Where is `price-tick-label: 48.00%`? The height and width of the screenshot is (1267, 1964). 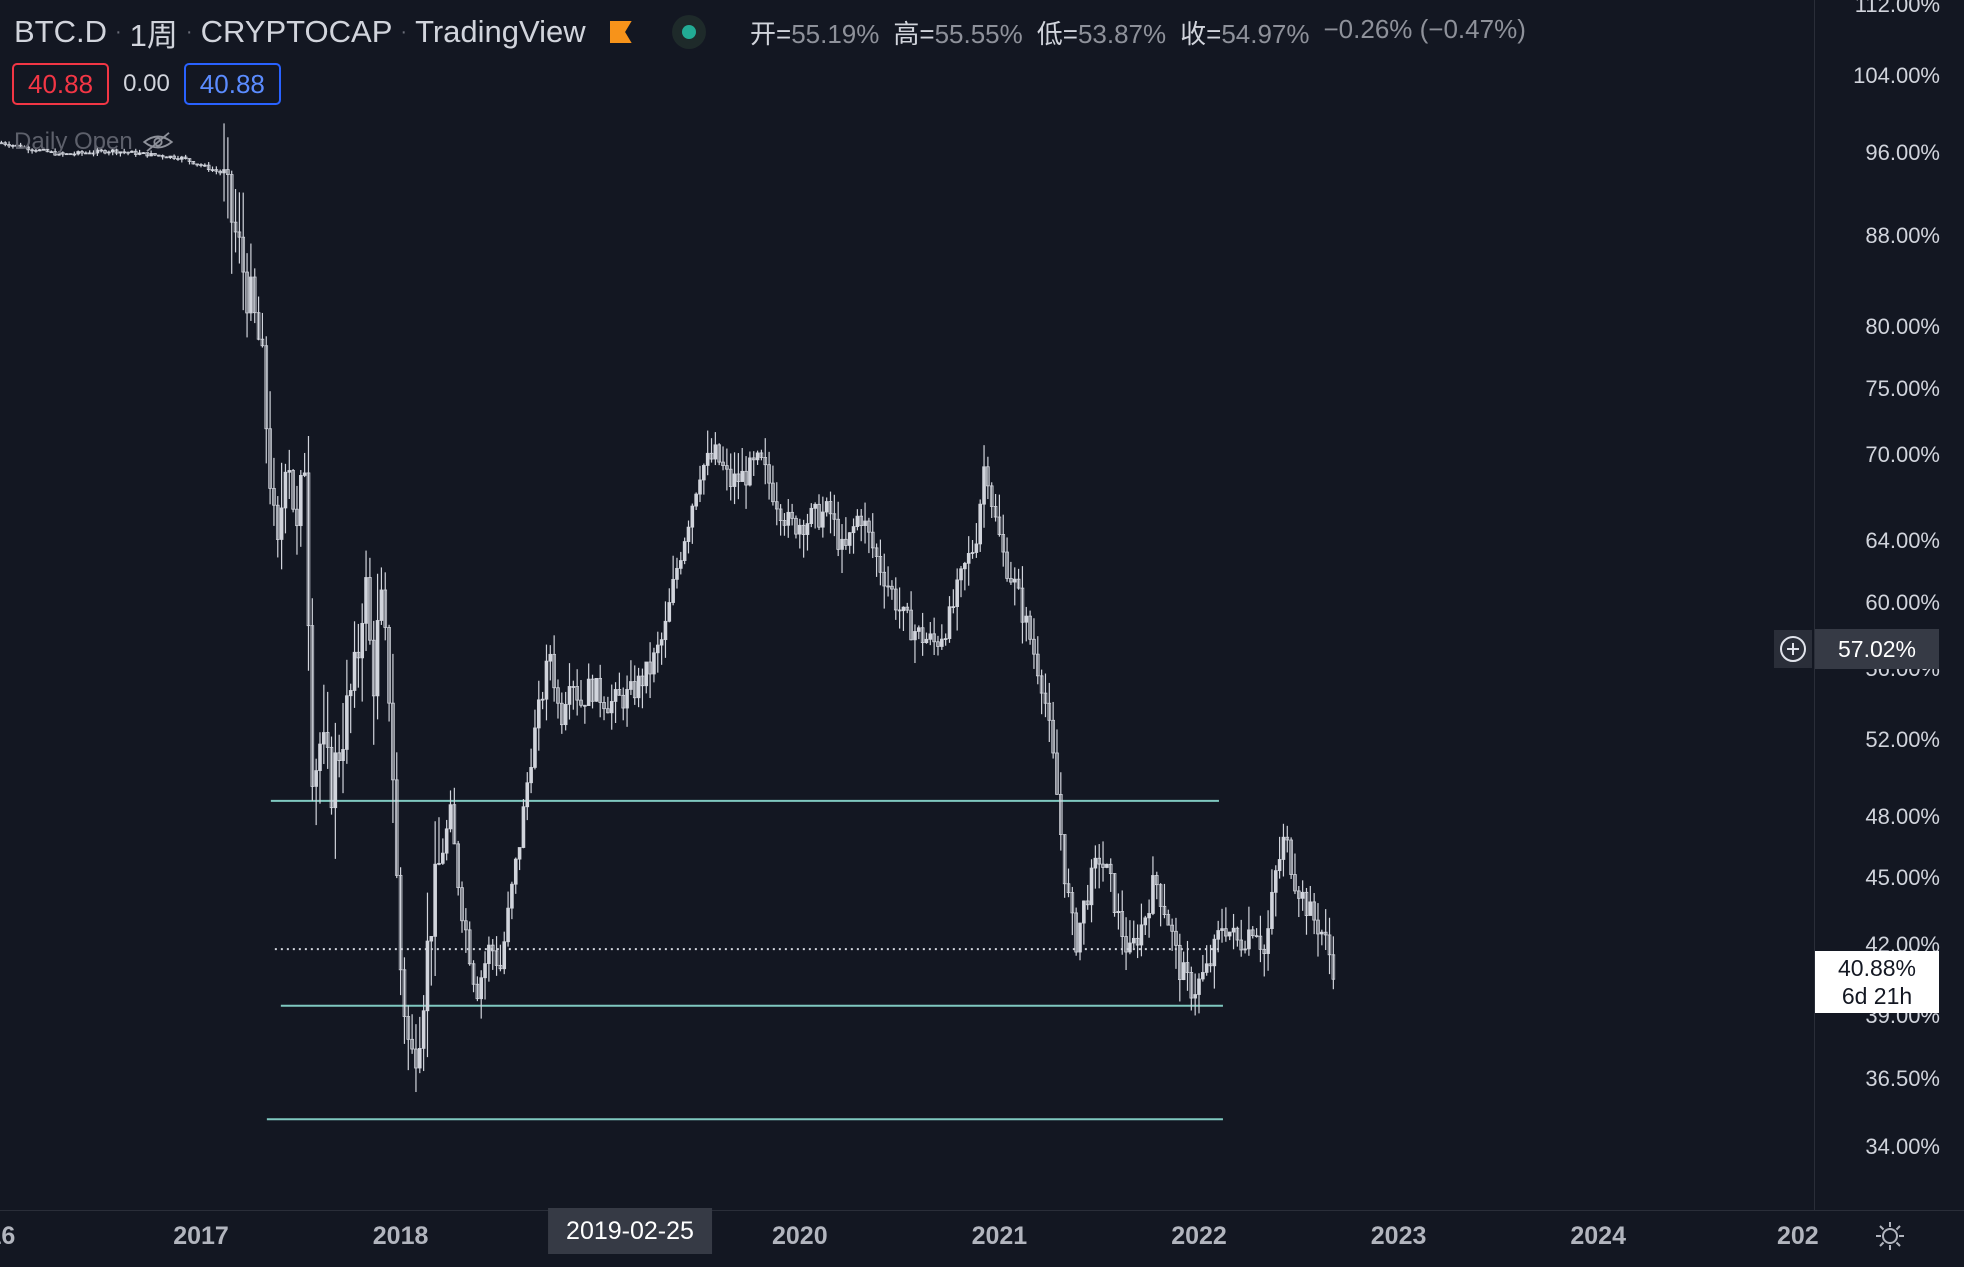
price-tick-label: 48.00% is located at coordinates (1902, 816).